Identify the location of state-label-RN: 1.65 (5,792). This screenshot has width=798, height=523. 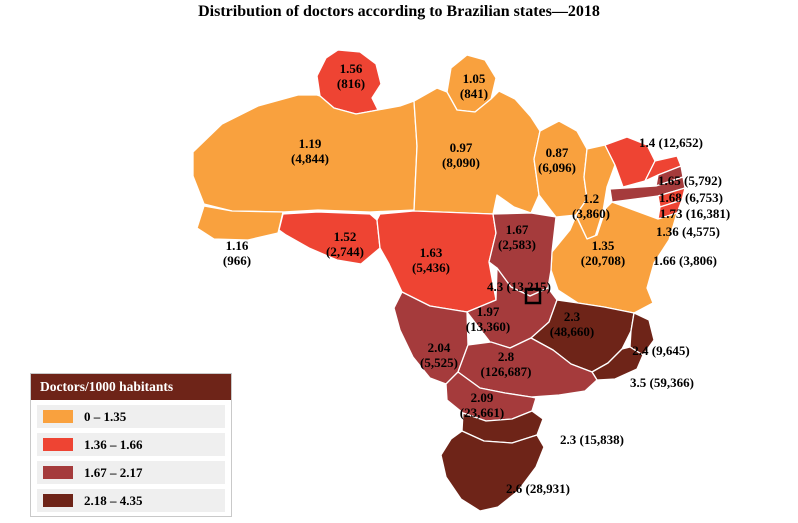
(690, 180).